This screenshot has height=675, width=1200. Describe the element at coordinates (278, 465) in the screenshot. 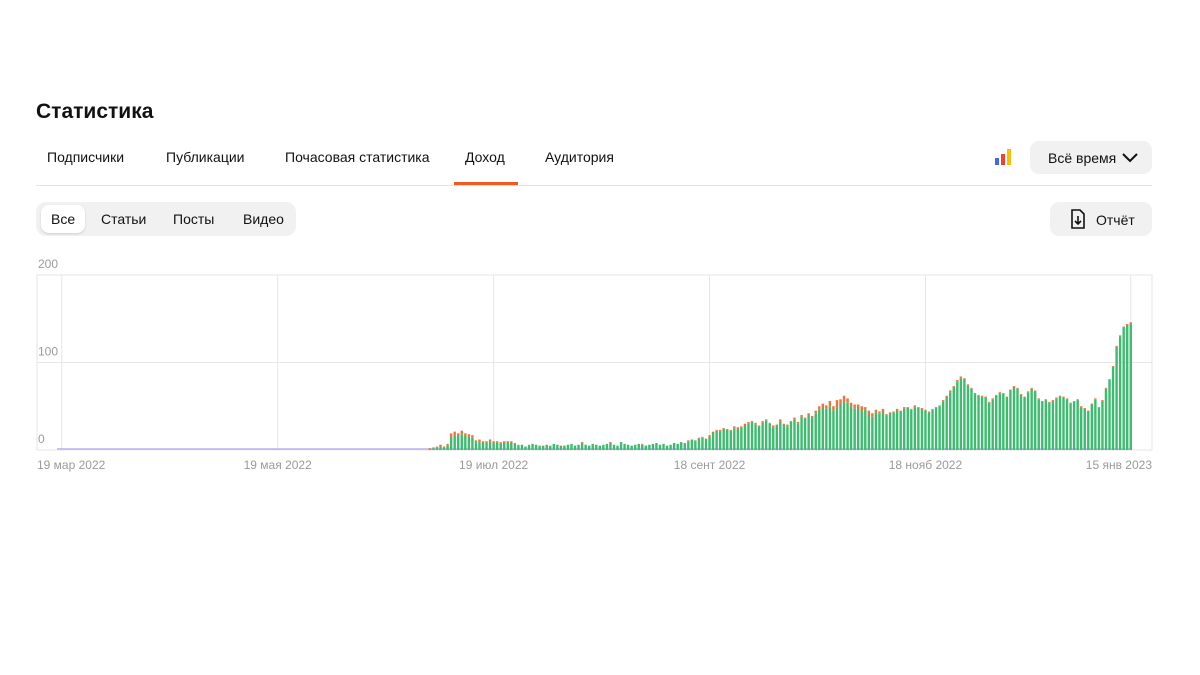

I see `x-tick-label: 19 мая 2022` at that location.